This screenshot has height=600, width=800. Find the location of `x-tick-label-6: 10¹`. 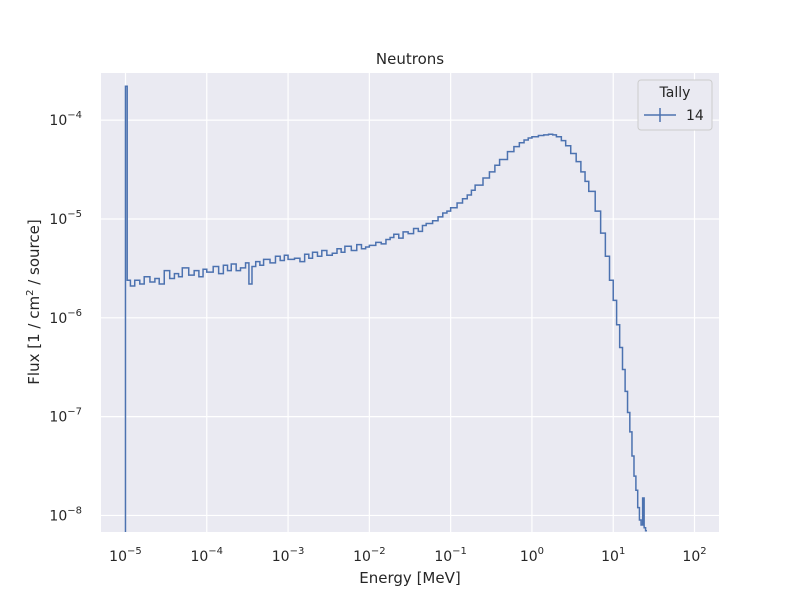

x-tick-label-6: 10¹ is located at coordinates (613, 555).